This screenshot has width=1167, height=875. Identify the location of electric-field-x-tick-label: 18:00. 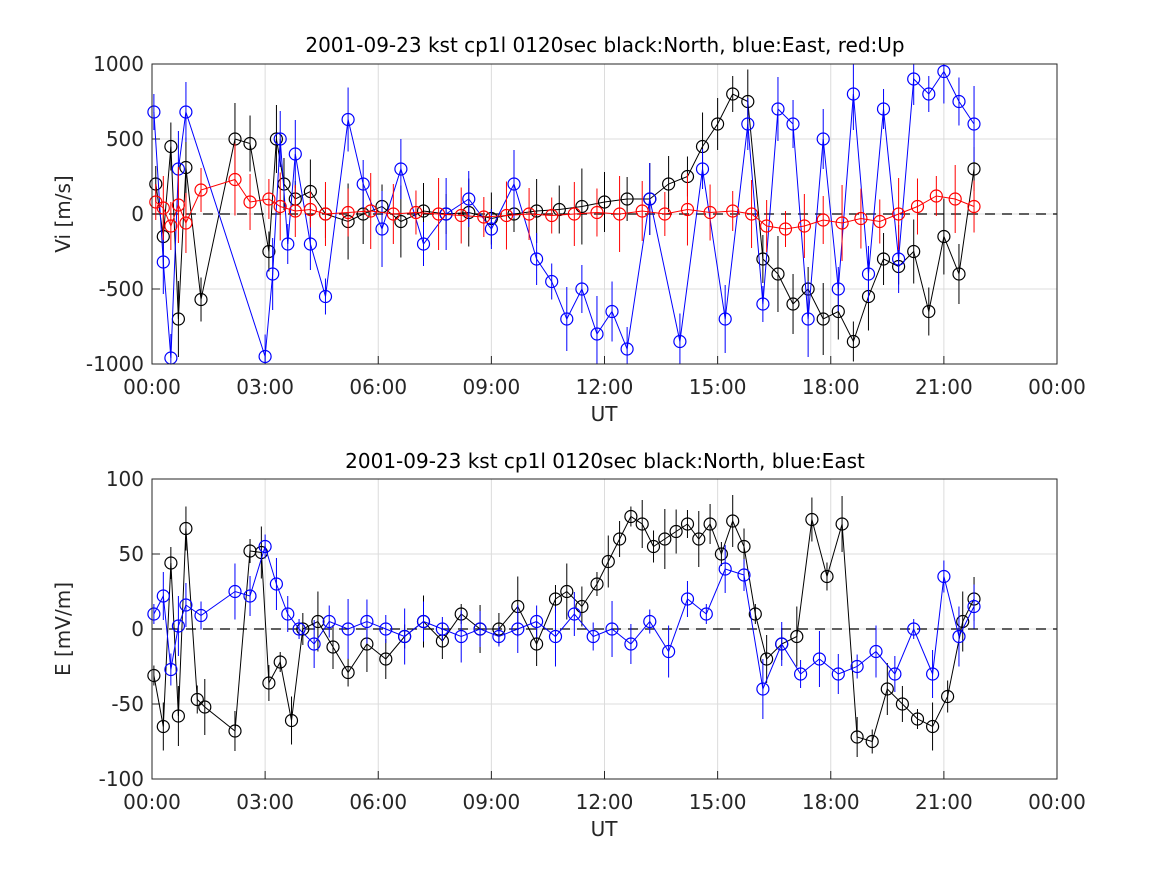
(831, 802).